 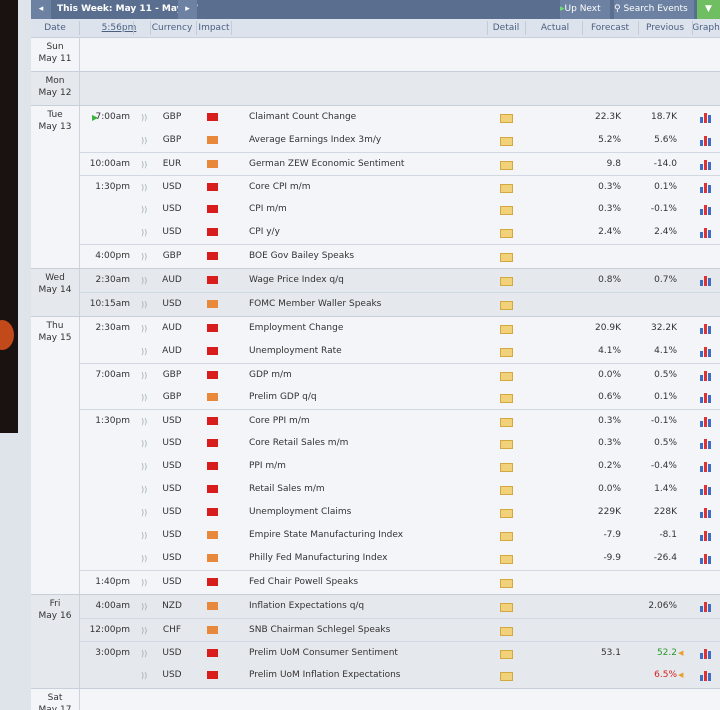 I want to click on event-row: )) USD Core Retail Sales m/m 0.3% 0.5%, so click(x=400, y=443).